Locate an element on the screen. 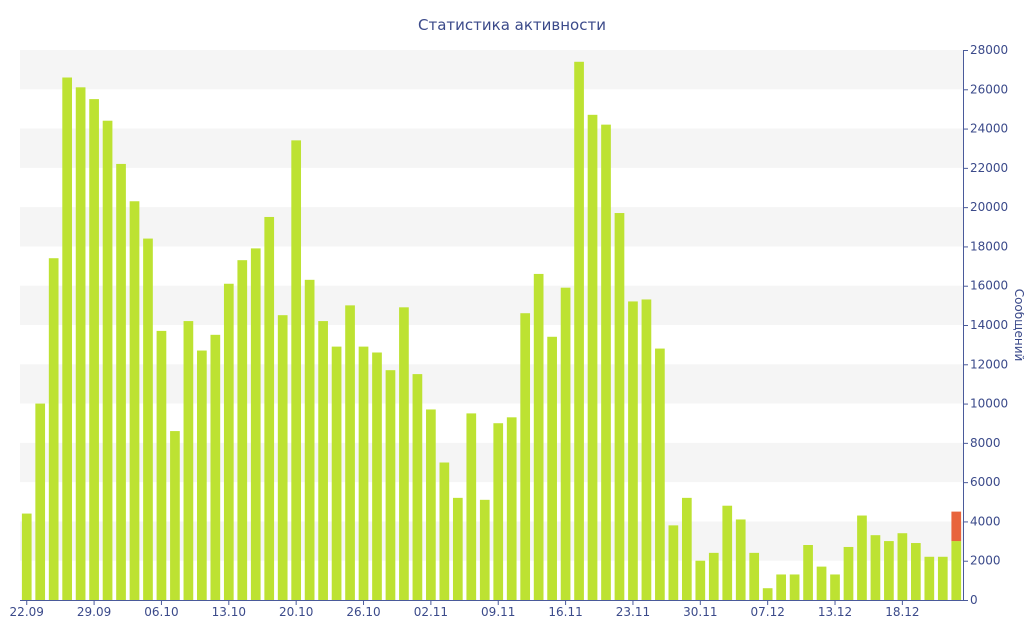 Image resolution: width=1024 pixels, height=640 pixels. y-tick-label: 2000 is located at coordinates (985, 561).